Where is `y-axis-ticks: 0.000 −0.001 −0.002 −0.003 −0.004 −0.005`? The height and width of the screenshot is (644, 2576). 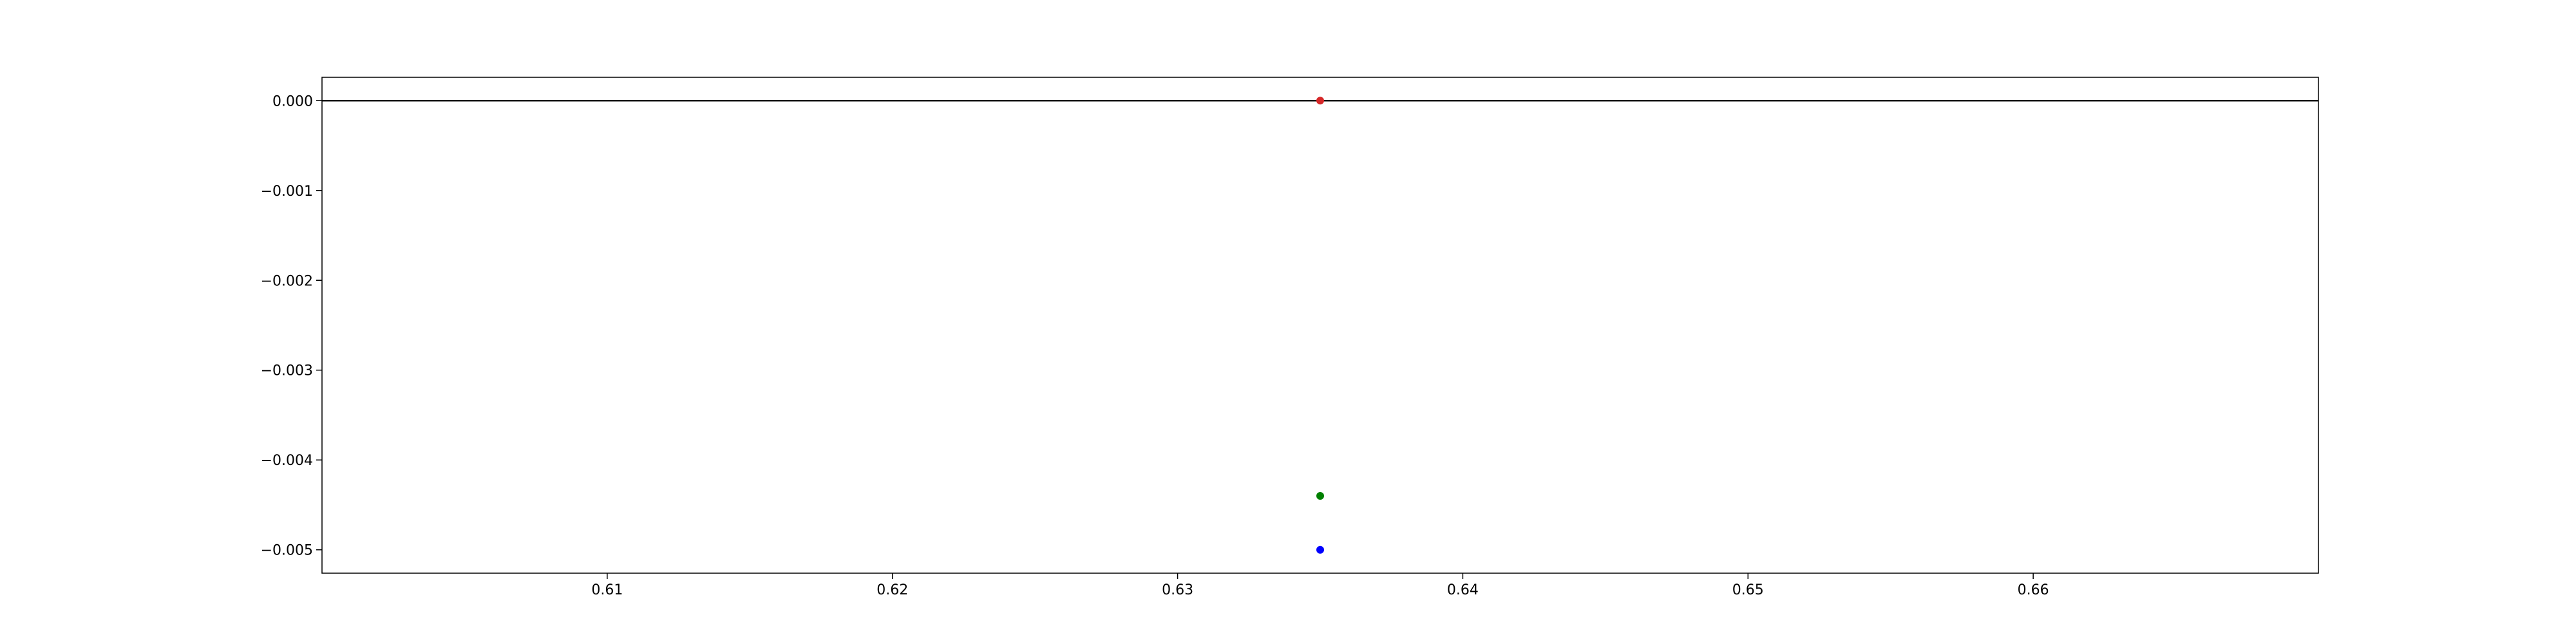 y-axis-ticks: 0.000 −0.001 −0.002 −0.003 −0.004 −0.005 is located at coordinates (291, 326).